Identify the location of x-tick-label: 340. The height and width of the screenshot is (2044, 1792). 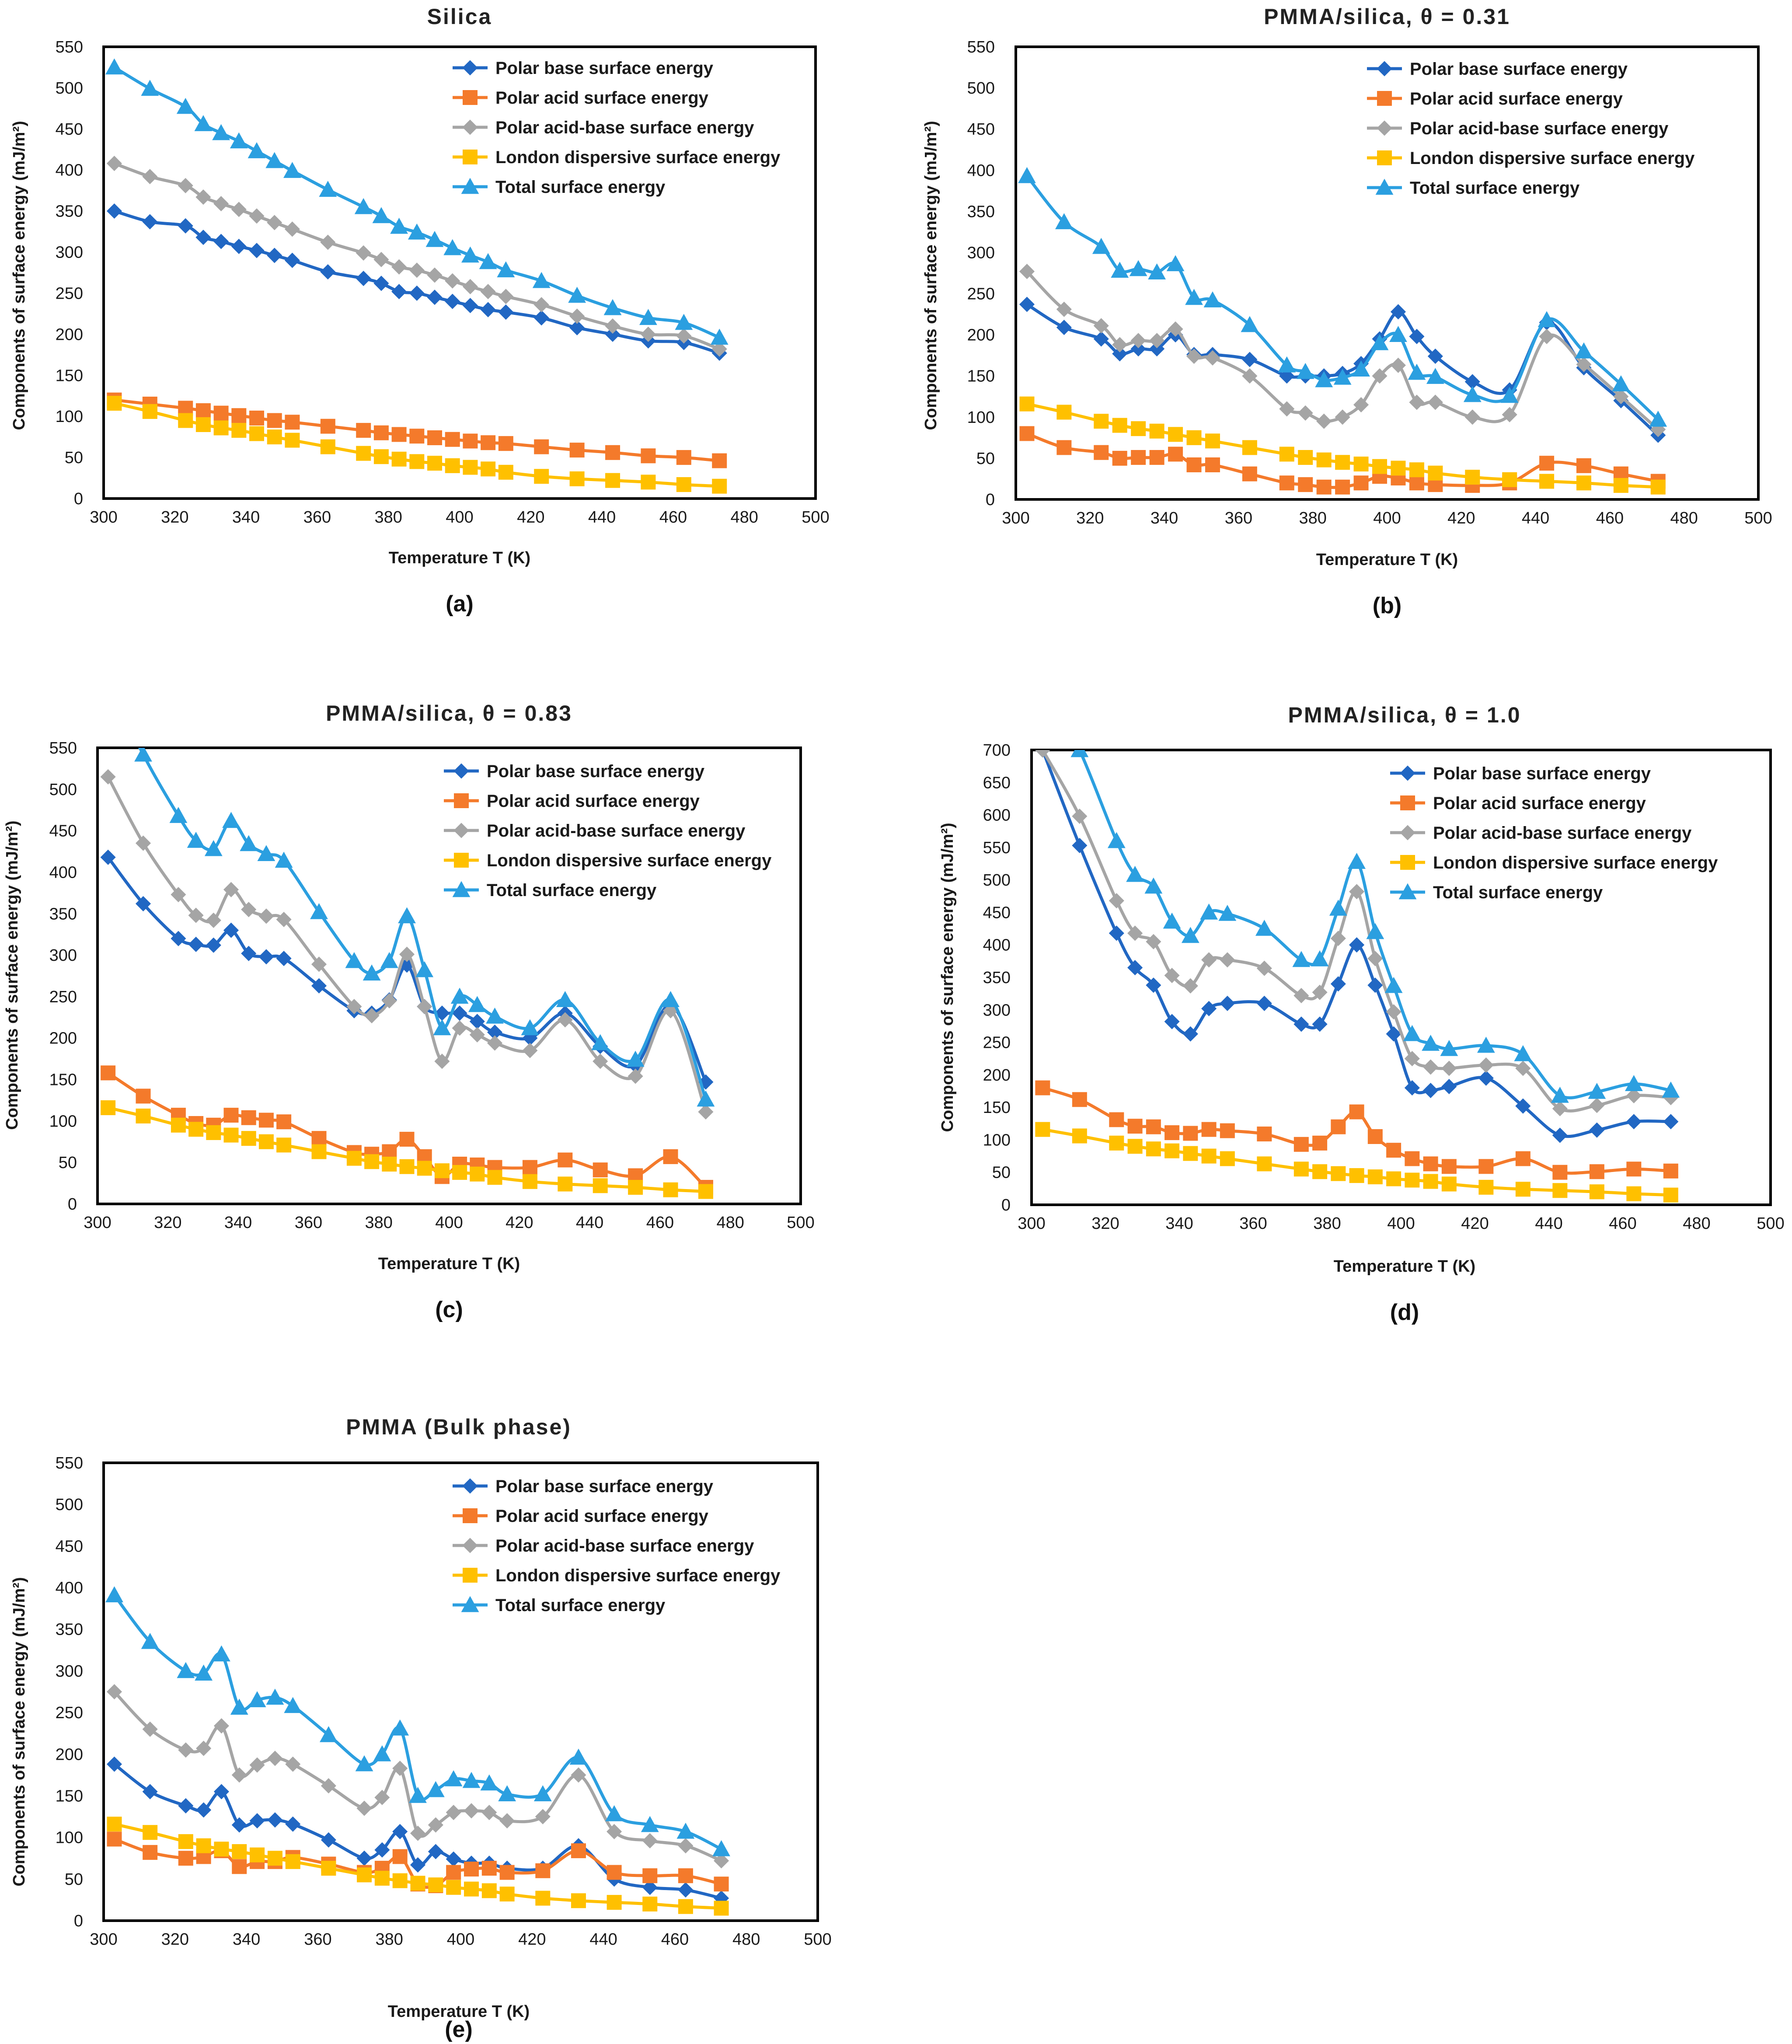
(1179, 1223).